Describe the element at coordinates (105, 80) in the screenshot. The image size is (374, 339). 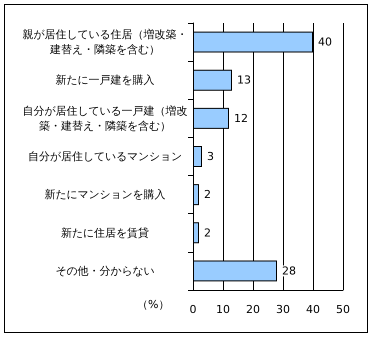
I see `y-tick-label: 新たに一戸建を購入` at that location.